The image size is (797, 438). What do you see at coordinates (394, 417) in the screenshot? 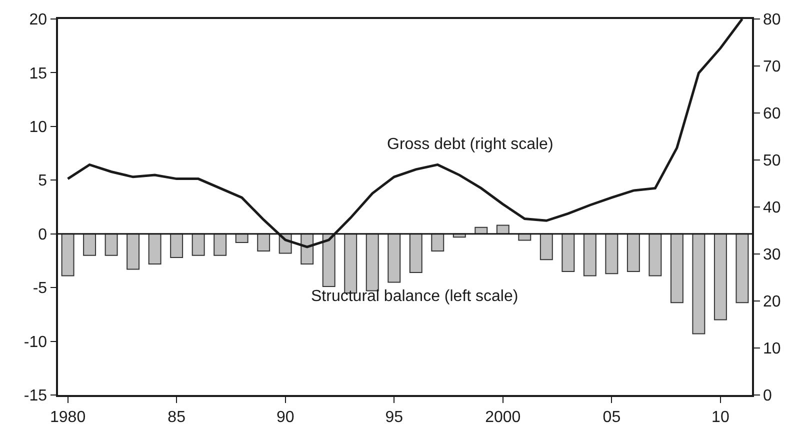
I see `x-tick-label: 95` at bounding box center [394, 417].